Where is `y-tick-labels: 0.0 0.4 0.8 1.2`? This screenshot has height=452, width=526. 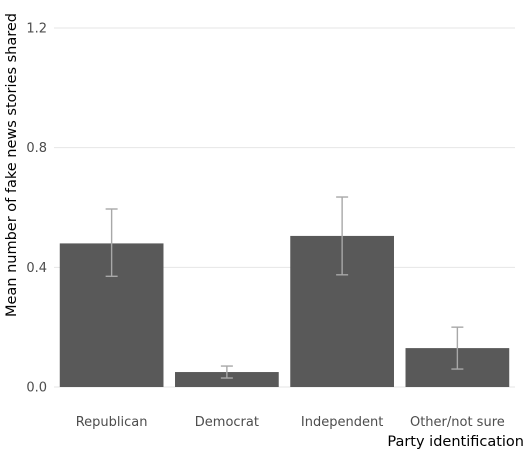 y-tick-labels: 0.0 0.4 0.8 1.2 is located at coordinates (36, 209).